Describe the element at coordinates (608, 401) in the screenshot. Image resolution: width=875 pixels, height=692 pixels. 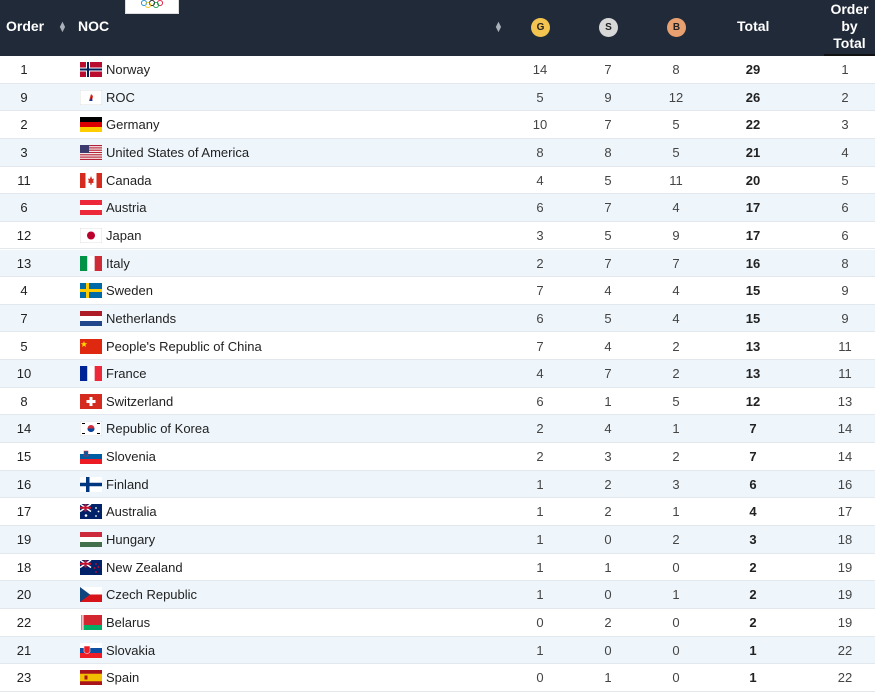
I see `silver-count-cell: 1` at that location.